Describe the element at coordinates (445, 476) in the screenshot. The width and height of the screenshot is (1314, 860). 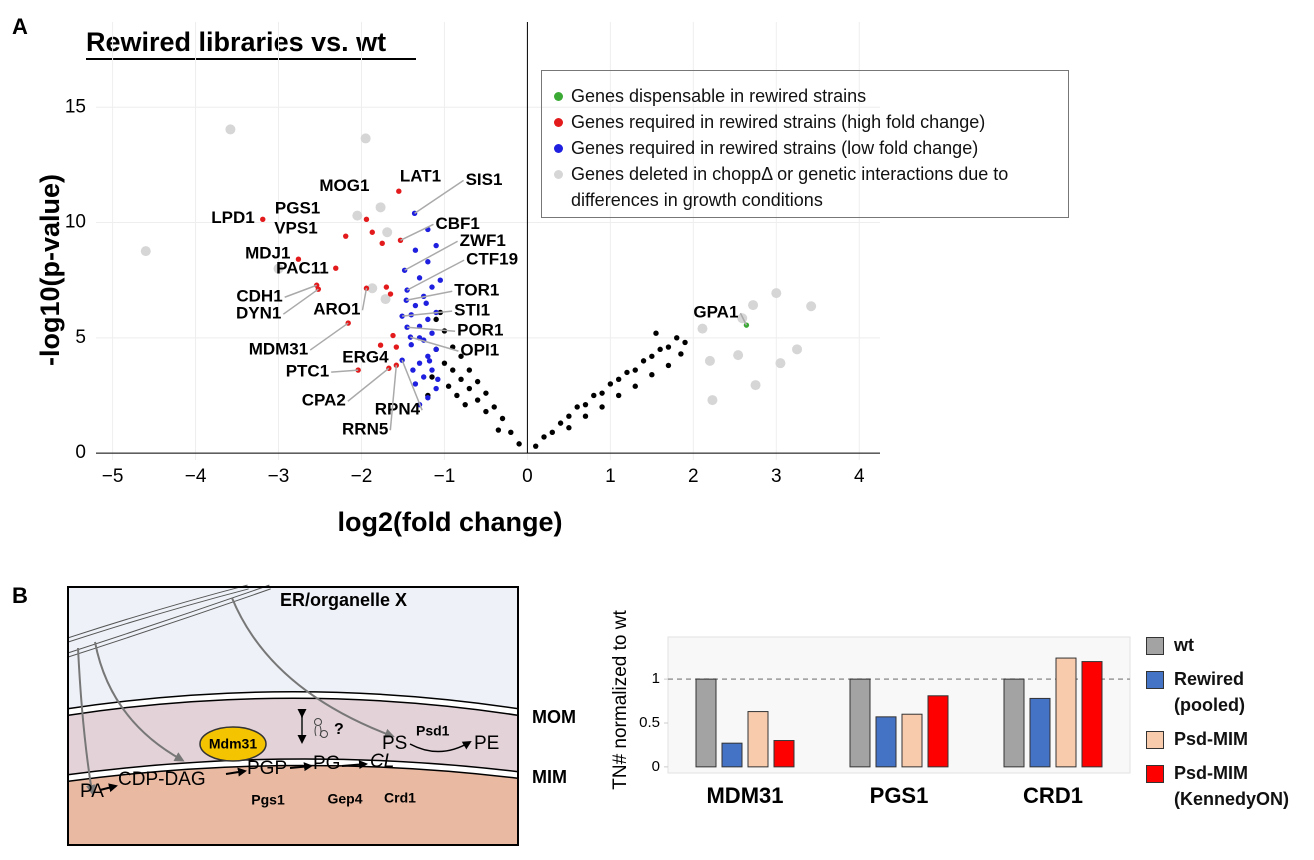
I see `x-tick-label: −1` at that location.